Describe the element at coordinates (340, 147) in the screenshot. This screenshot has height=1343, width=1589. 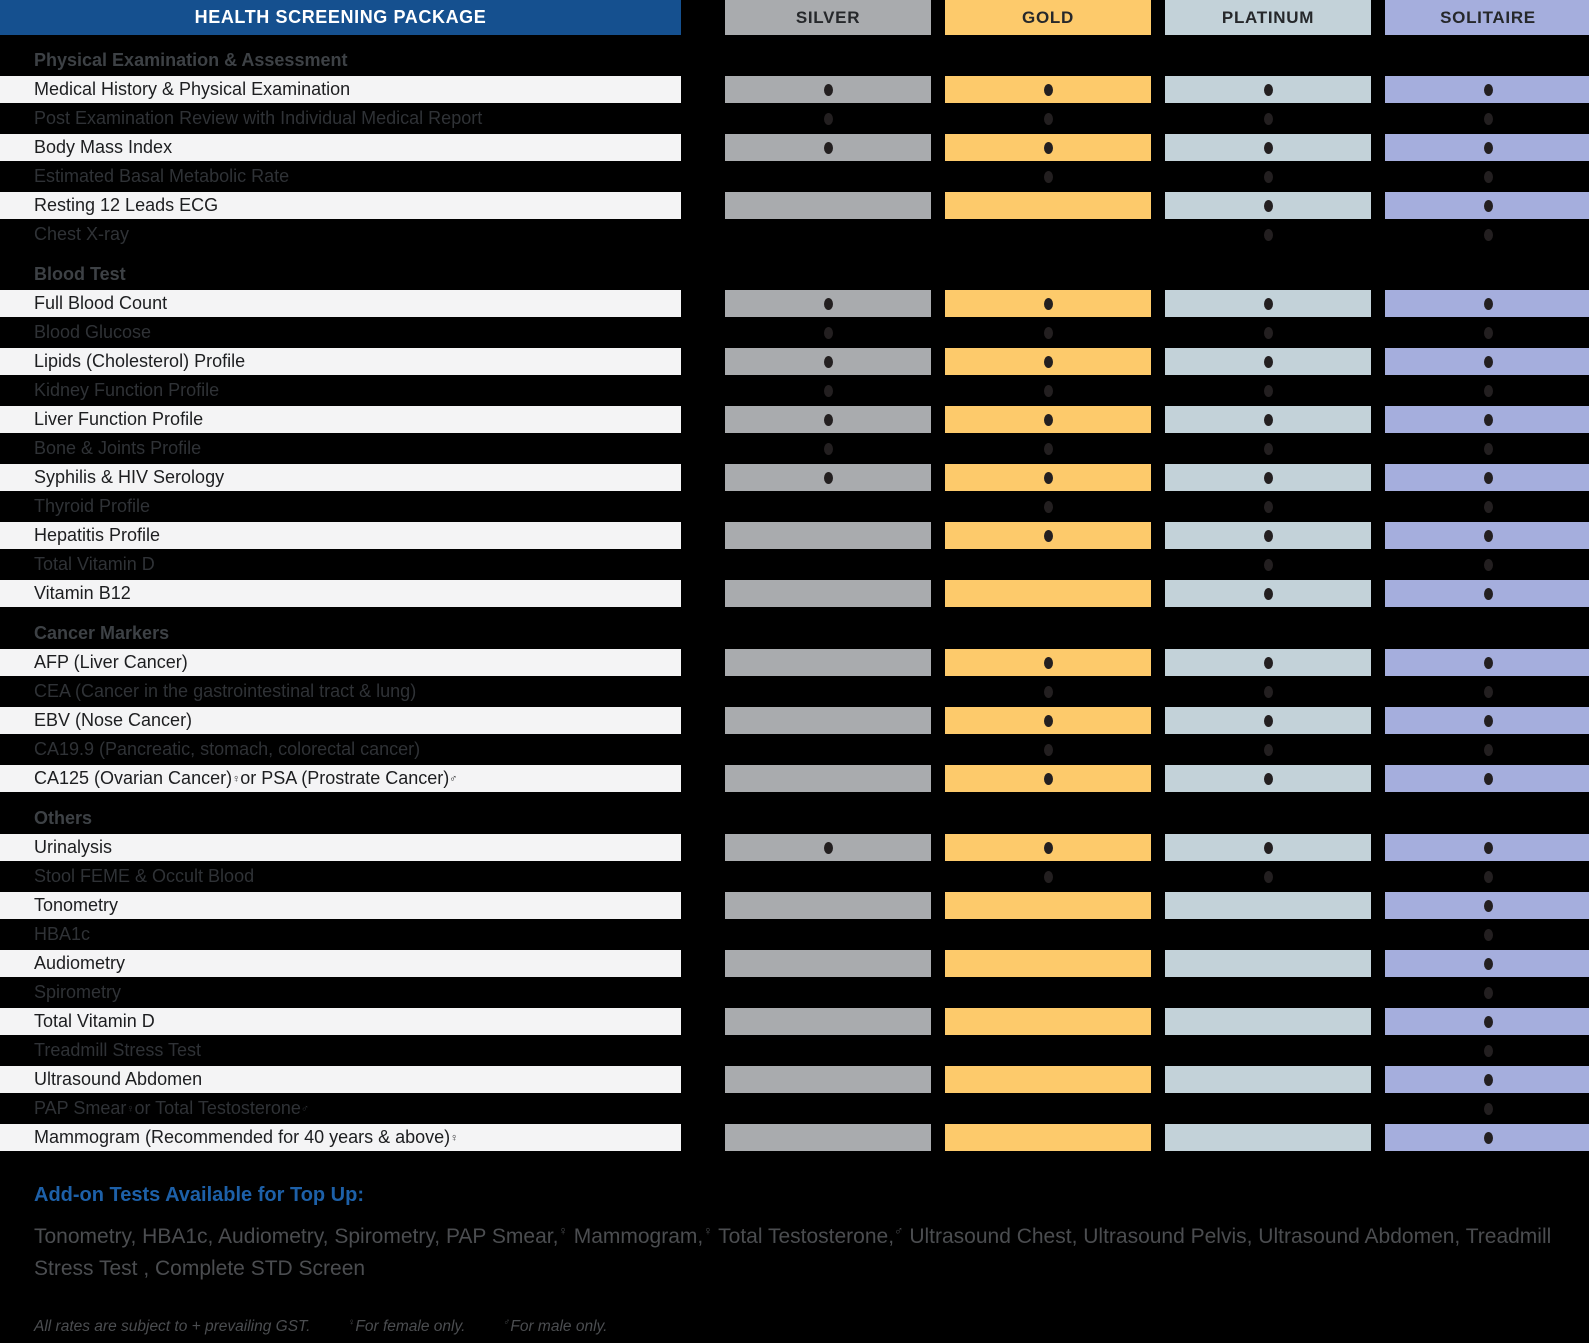
I see `row-label: Body Mass Index` at that location.